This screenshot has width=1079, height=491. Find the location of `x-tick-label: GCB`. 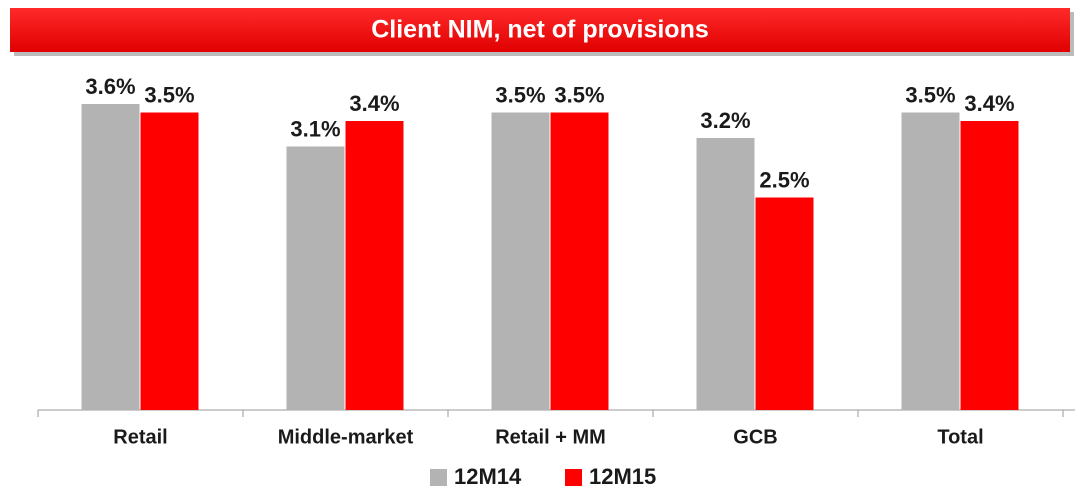

x-tick-label: GCB is located at coordinates (755, 437).